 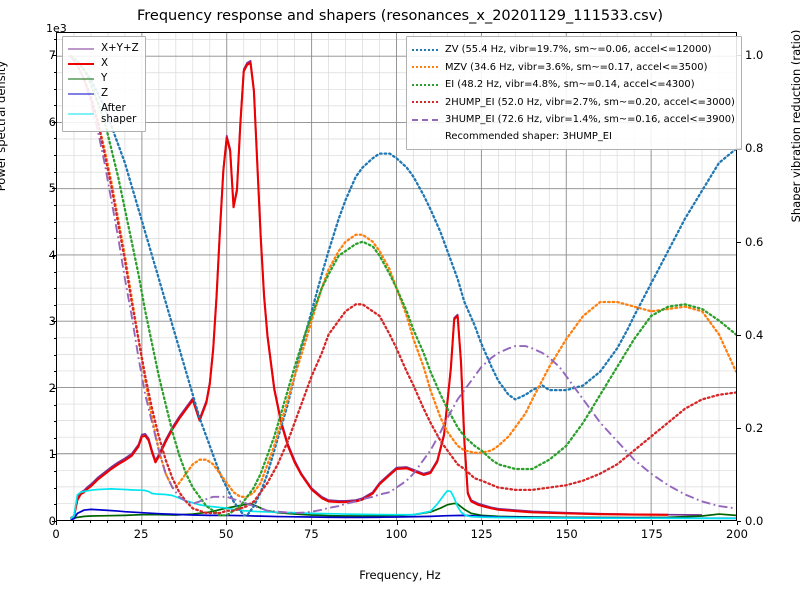 What do you see at coordinates (120, 48) in the screenshot?
I see `legend-label: X+Y+Z` at bounding box center [120, 48].